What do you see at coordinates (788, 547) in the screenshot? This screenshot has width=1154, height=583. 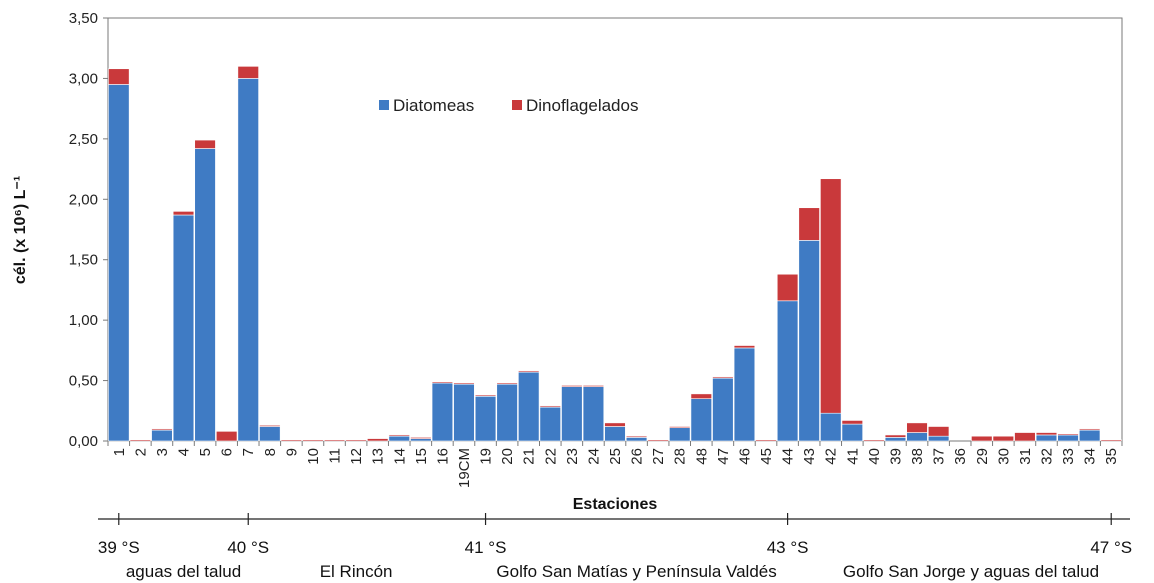 I see `latitude-tick-label: 43 °S` at bounding box center [788, 547].